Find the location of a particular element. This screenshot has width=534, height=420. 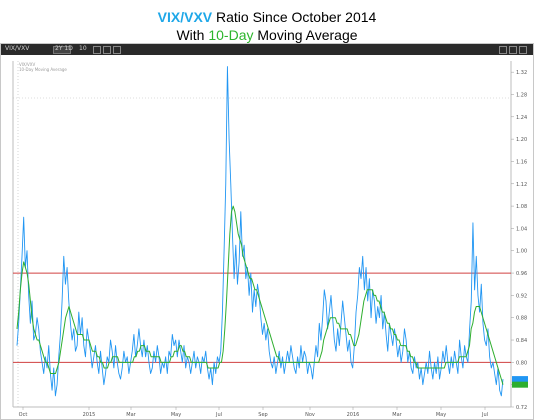

chart-title-line-2: With 10-Day Moving Average is located at coordinates (267, 35).